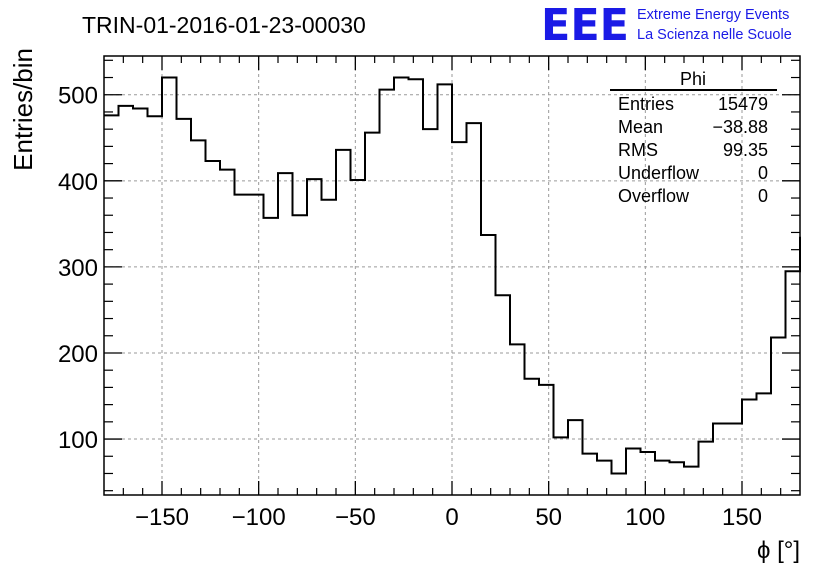 The height and width of the screenshot is (572, 836). Describe the element at coordinates (693, 127) in the screenshot. I see `stats-row: Mean −38.88` at that location.